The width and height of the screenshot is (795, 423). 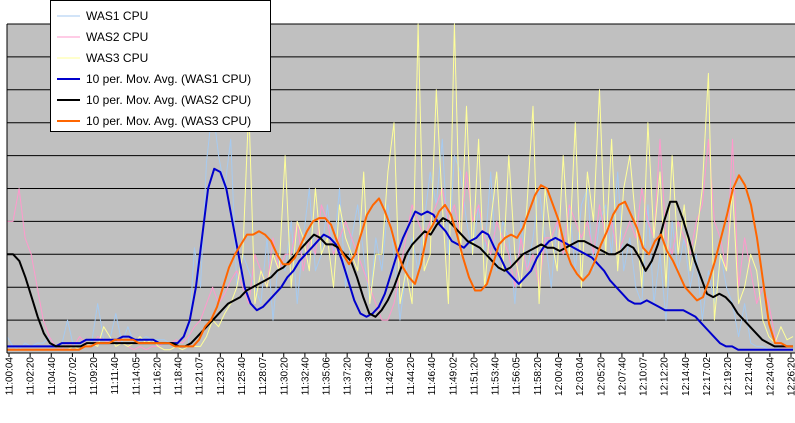 What do you see at coordinates (117, 37) in the screenshot?
I see `legend-label: WAS2 CPU` at bounding box center [117, 37].